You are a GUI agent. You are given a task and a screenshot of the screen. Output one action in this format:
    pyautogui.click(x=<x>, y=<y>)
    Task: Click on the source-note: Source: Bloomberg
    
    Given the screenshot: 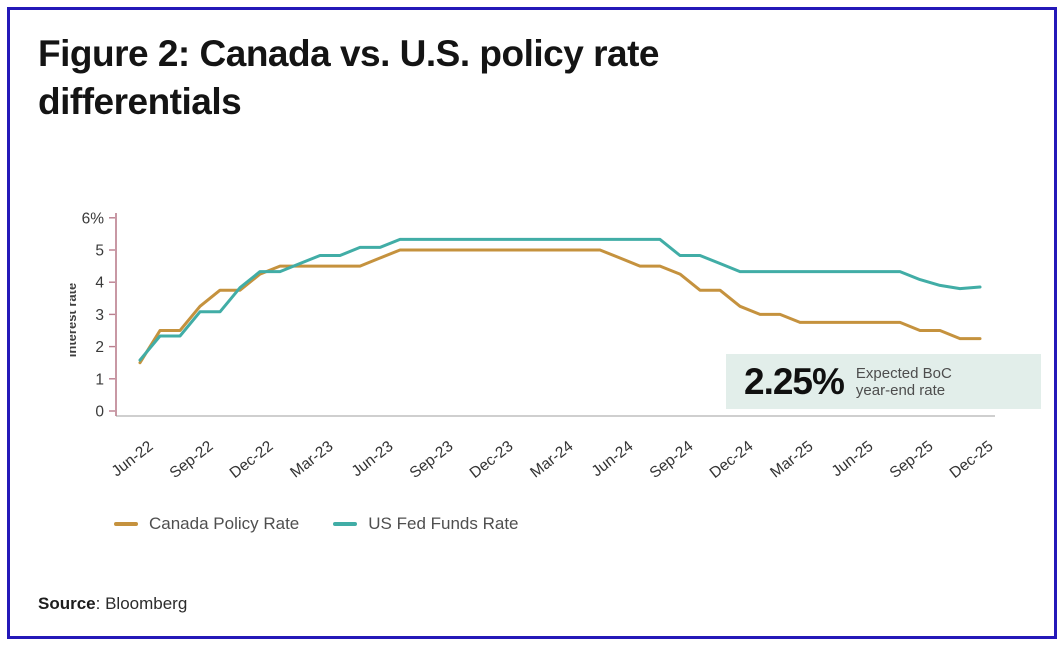 What is the action you would take?
    pyautogui.click(x=112, y=604)
    